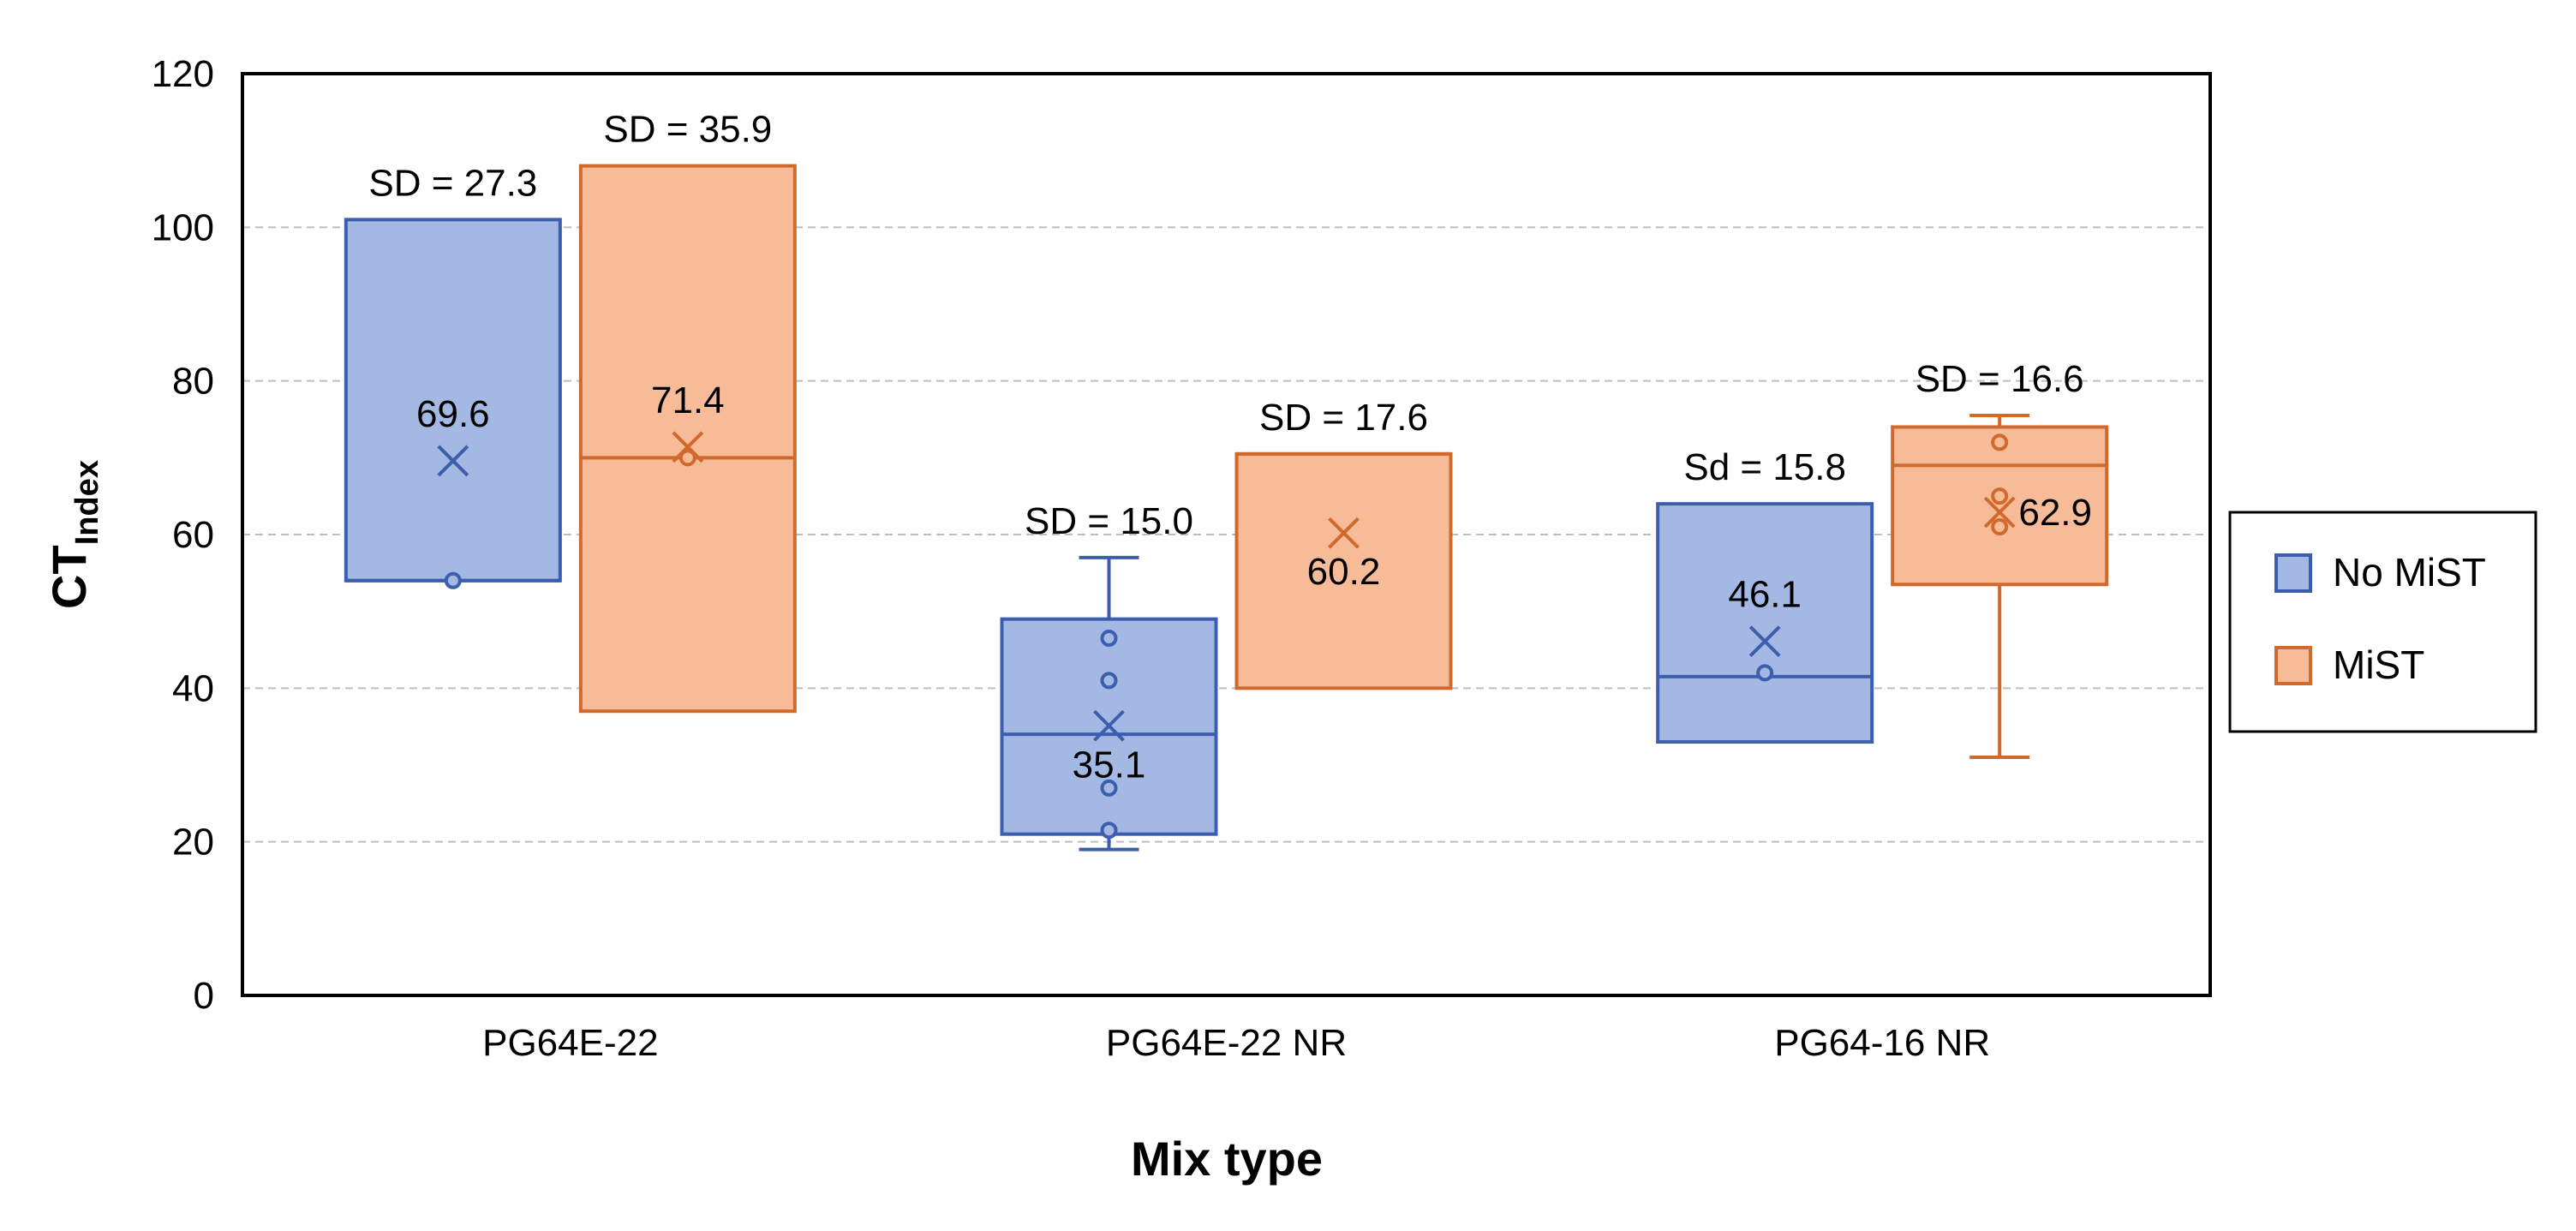  I want to click on y-tick-label: 120, so click(183, 74).